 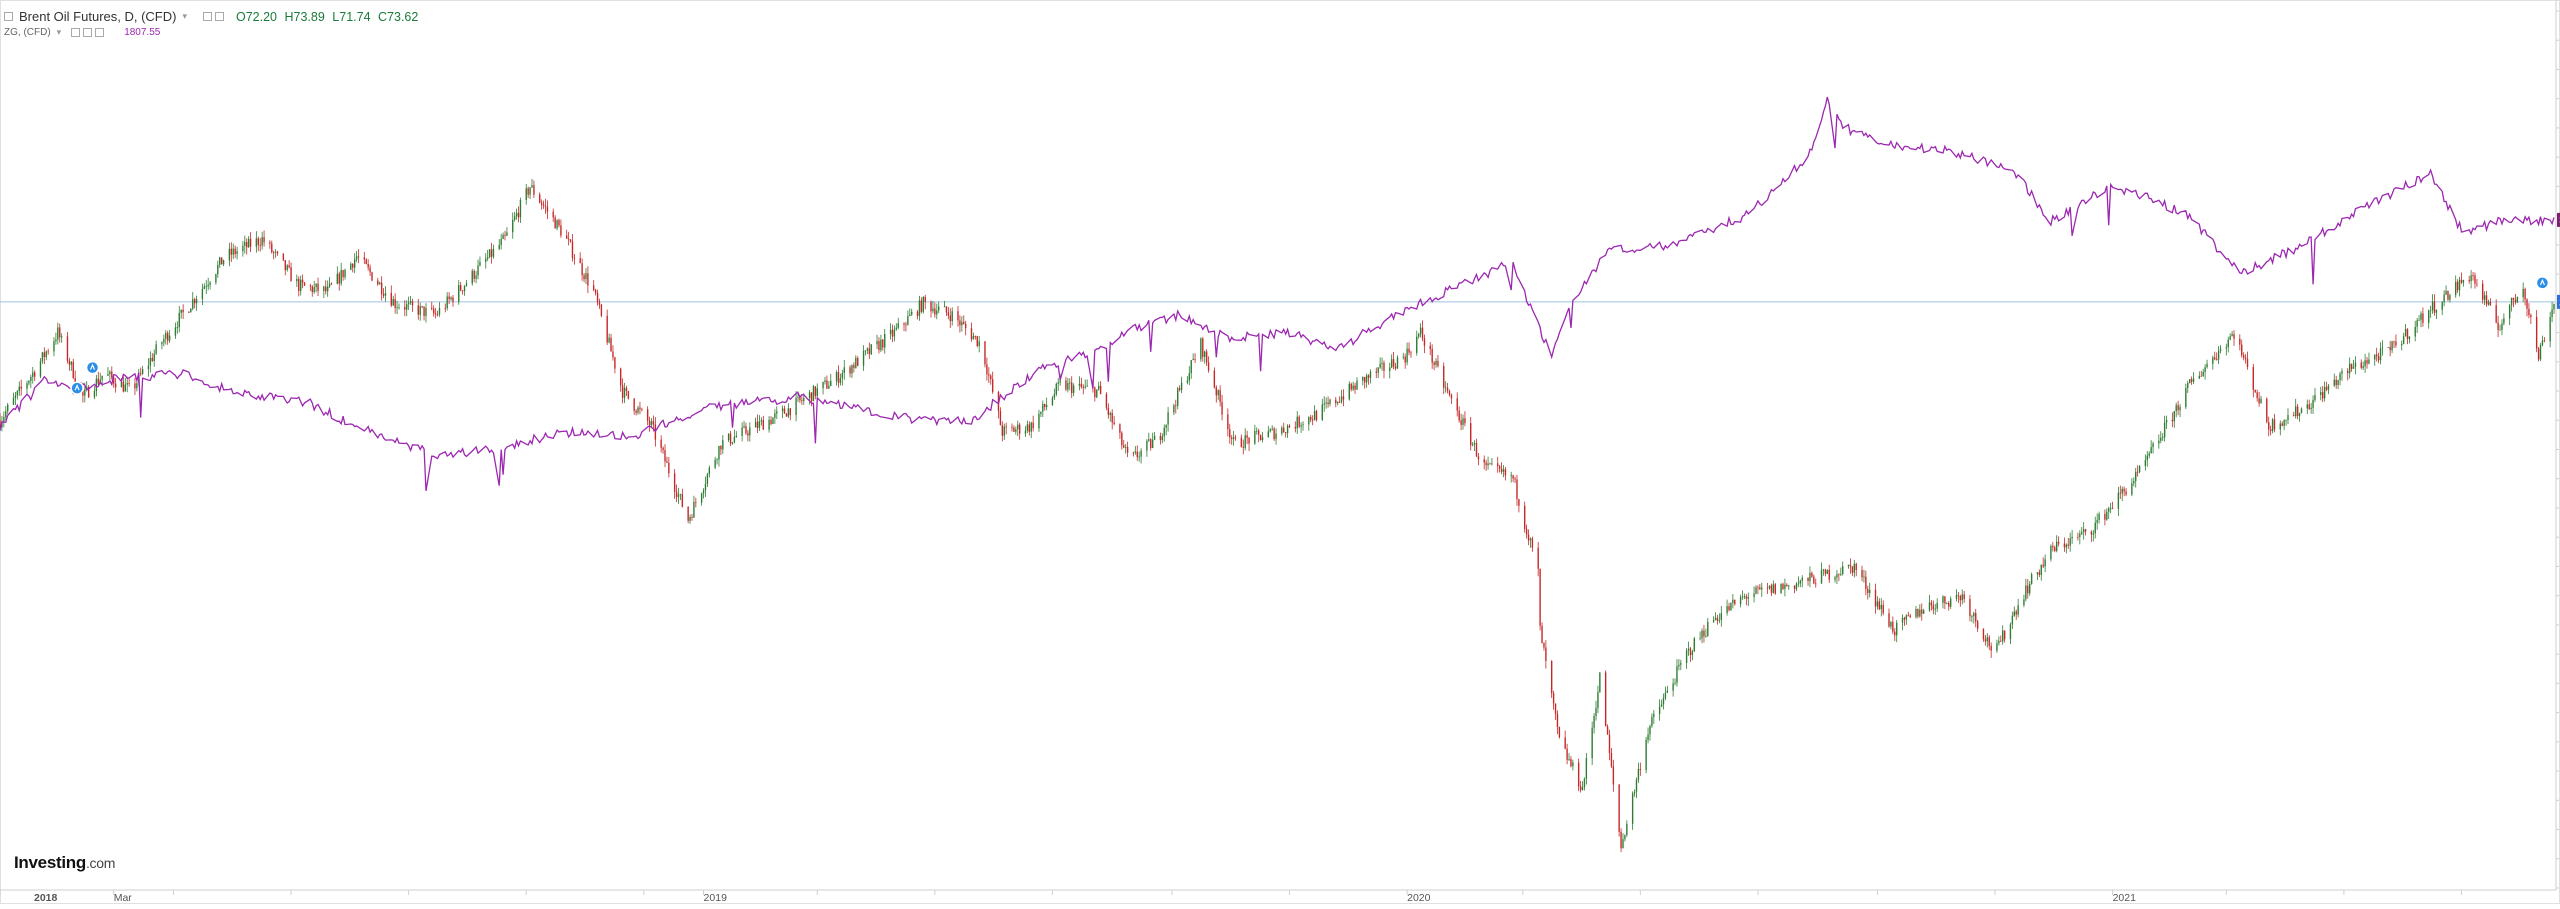 What do you see at coordinates (76, 32) in the screenshot?
I see `compare-hide-icon` at bounding box center [76, 32].